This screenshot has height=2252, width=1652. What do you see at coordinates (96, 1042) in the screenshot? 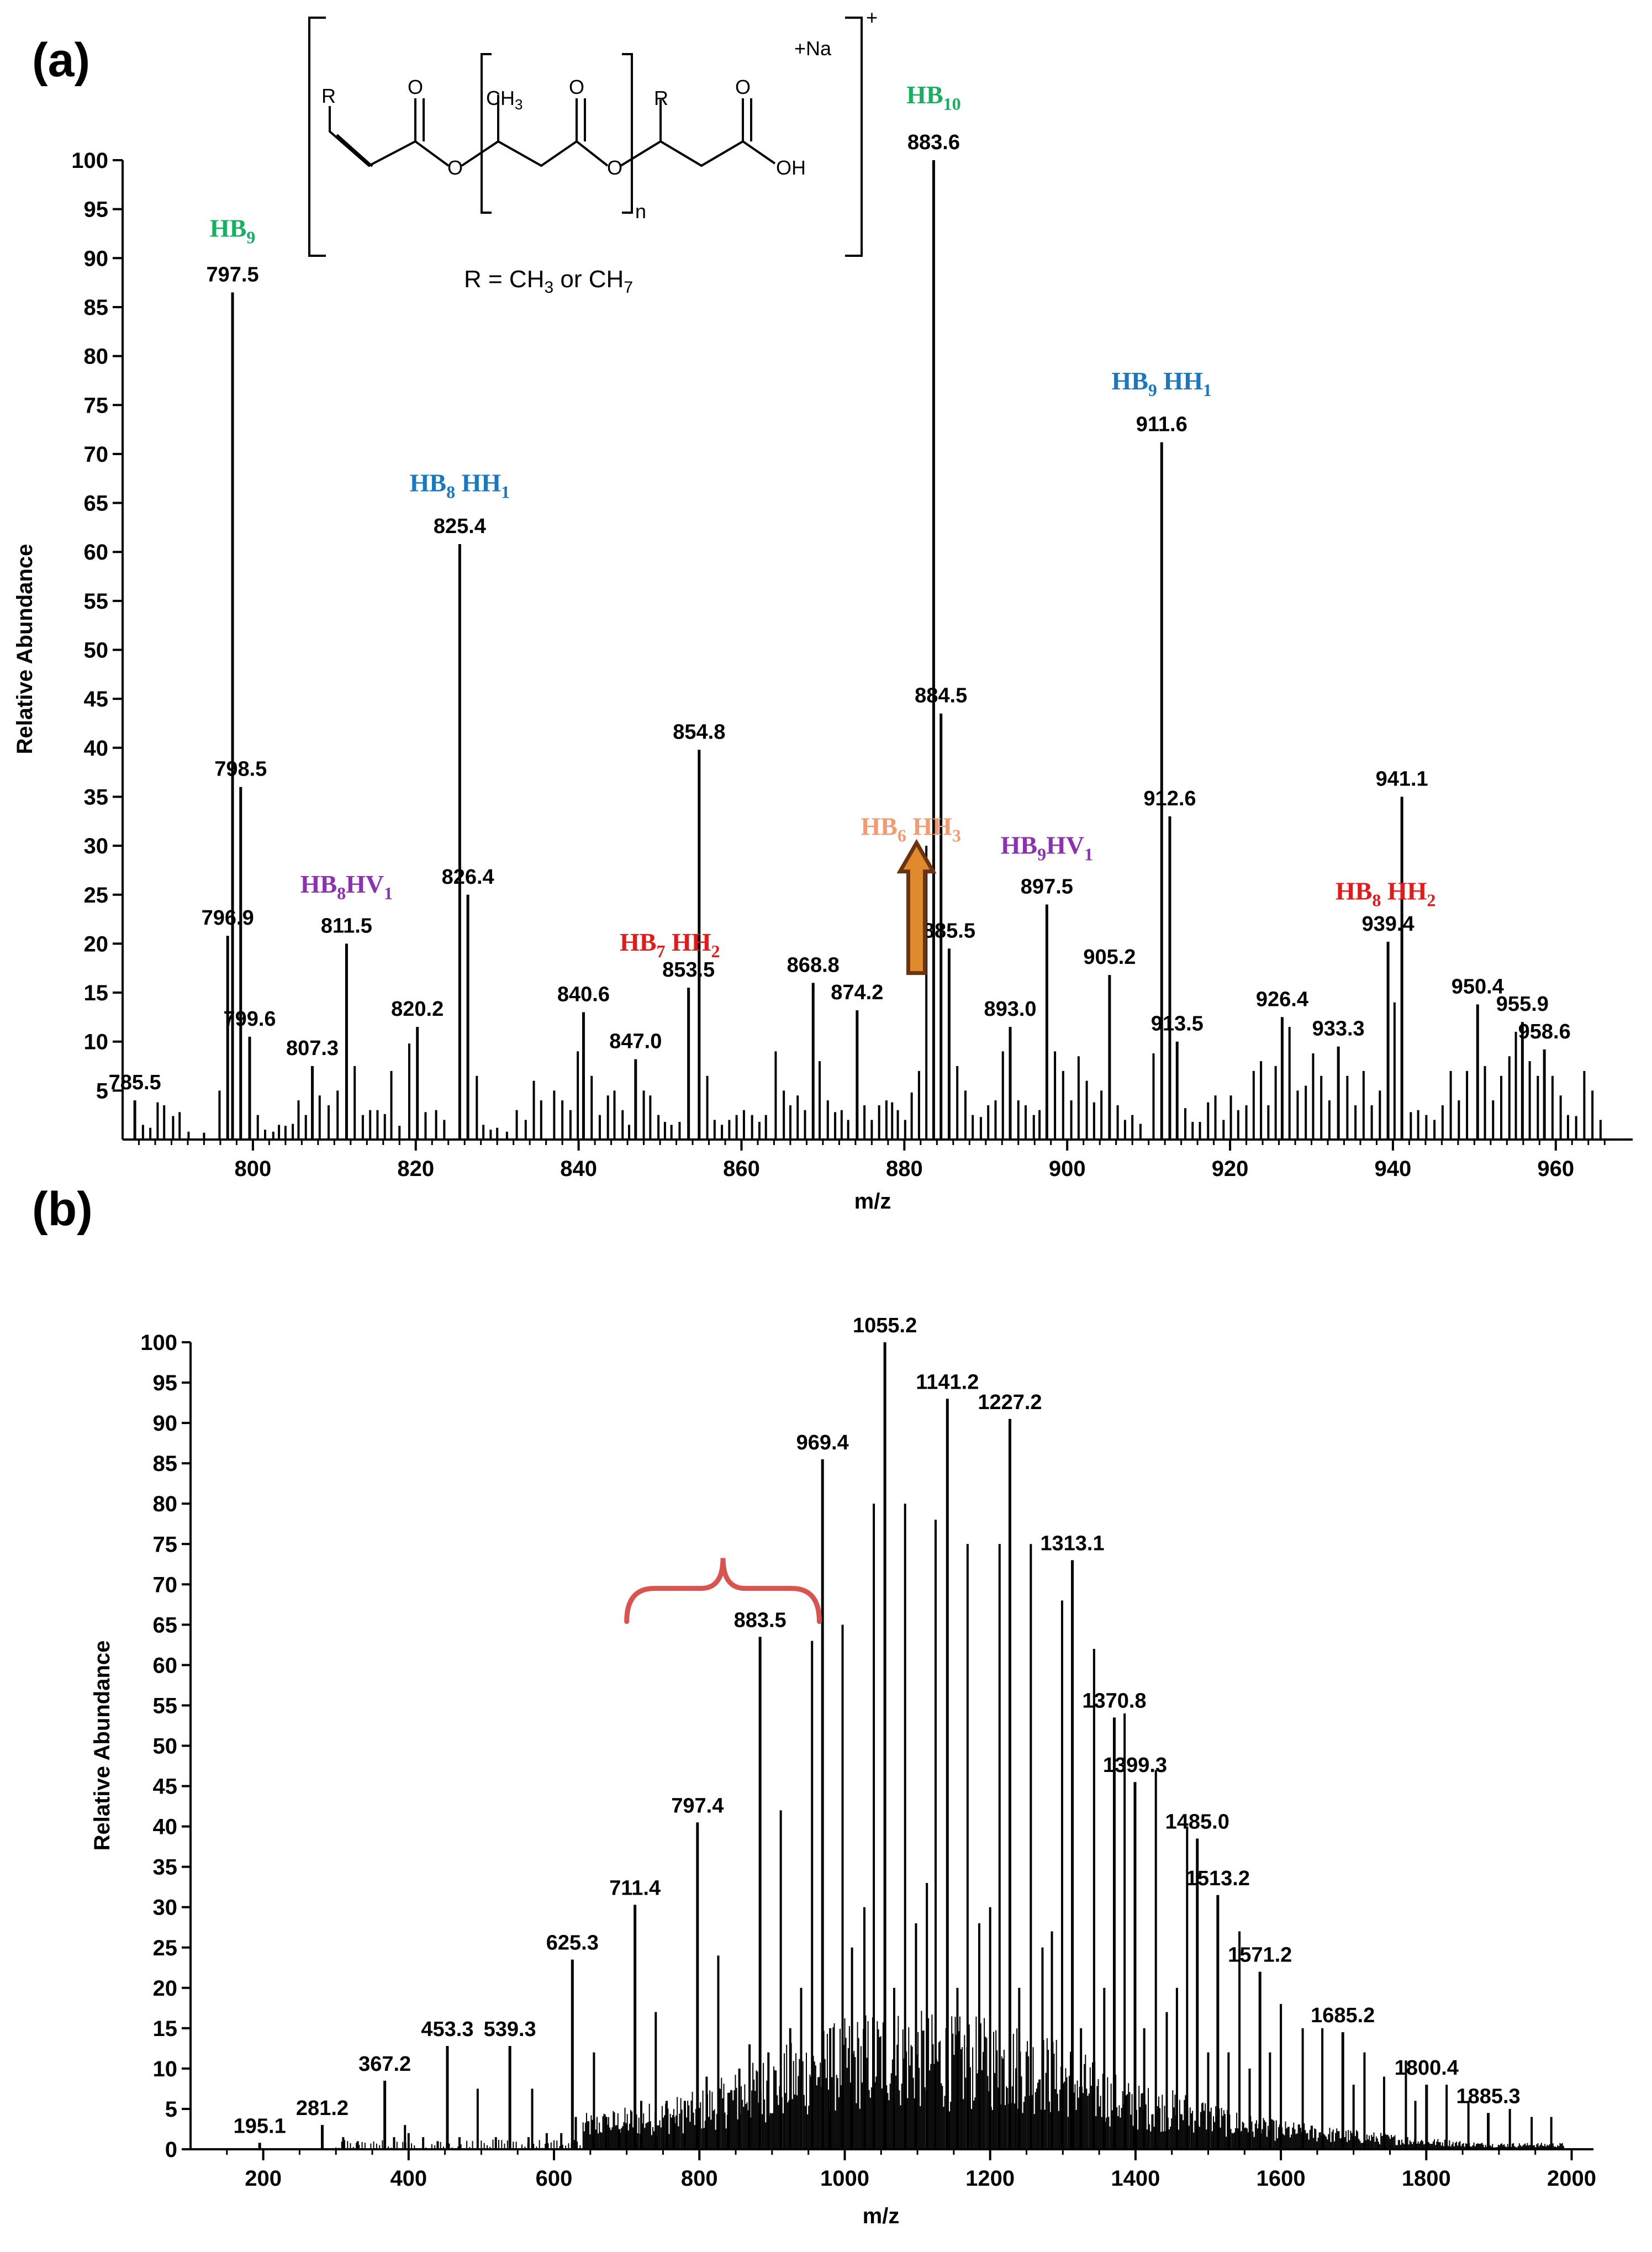
I see `y-tick-label-a: 10` at bounding box center [96, 1042].